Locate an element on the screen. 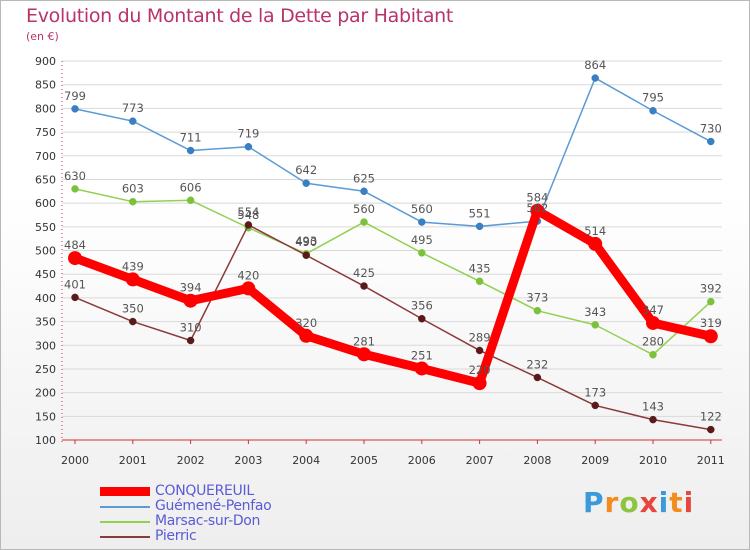  x-tick-label: 2001 is located at coordinates (133, 460).